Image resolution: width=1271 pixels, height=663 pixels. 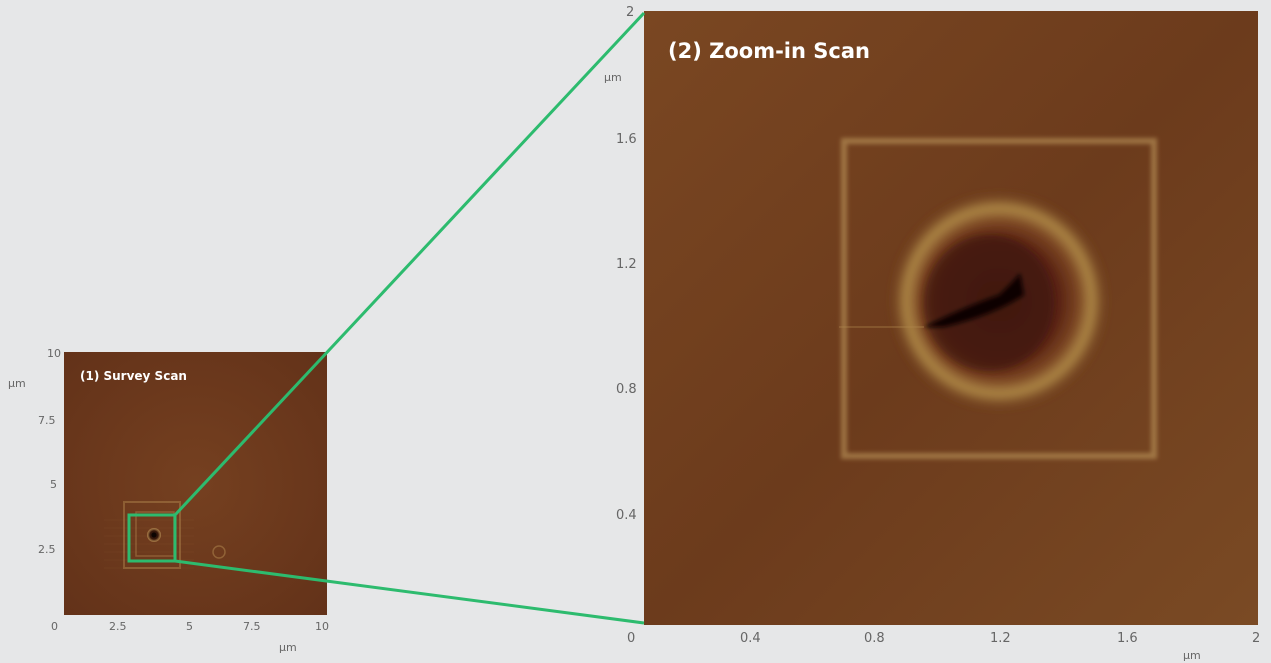 What do you see at coordinates (1256, 638) in the screenshot?
I see `zoom-x-tick: 2` at bounding box center [1256, 638].